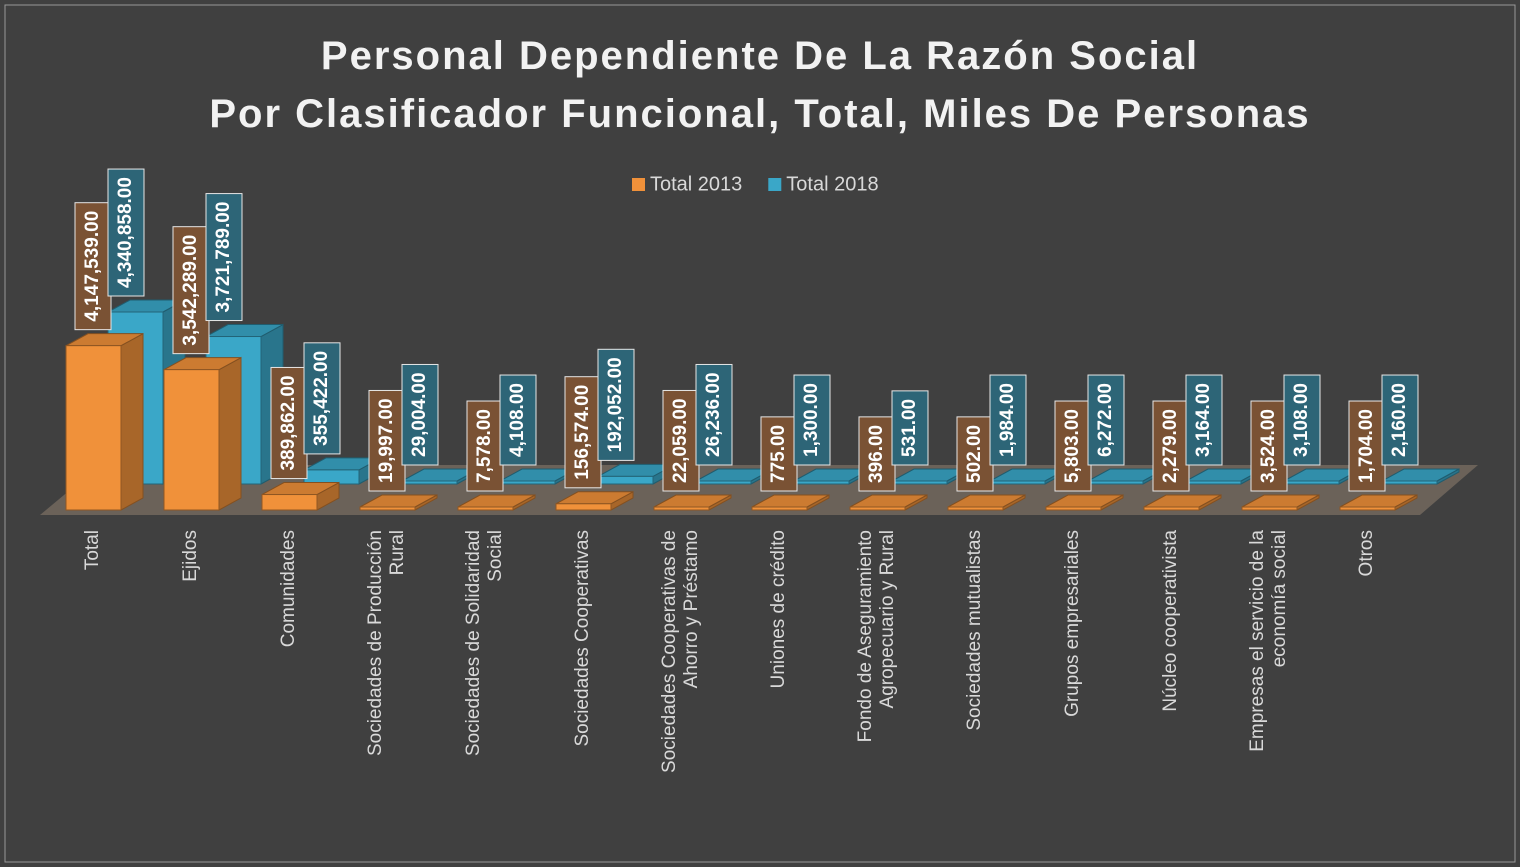 This screenshot has width=1520, height=867. What do you see at coordinates (190, 556) in the screenshot?
I see `x-tick-label: Ejidos` at bounding box center [190, 556].